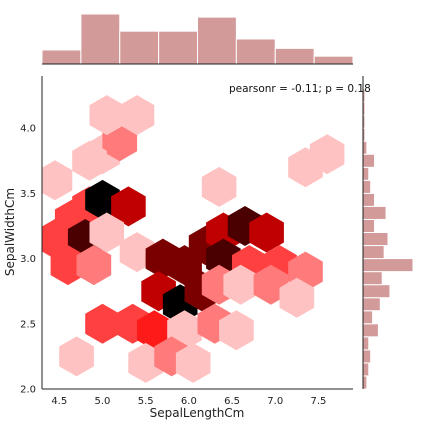 This screenshot has width=438, height=426. Describe the element at coordinates (232, 401) in the screenshot. I see `x-tick-label: 6.5` at that location.